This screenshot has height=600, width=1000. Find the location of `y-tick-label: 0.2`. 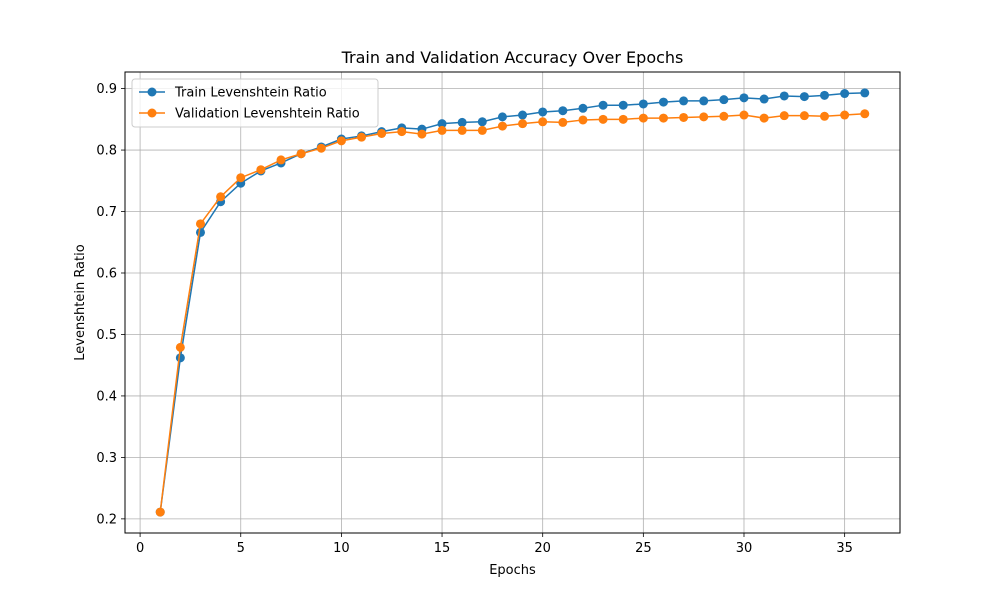

y-tick-label: 0.2 is located at coordinates (106, 519).